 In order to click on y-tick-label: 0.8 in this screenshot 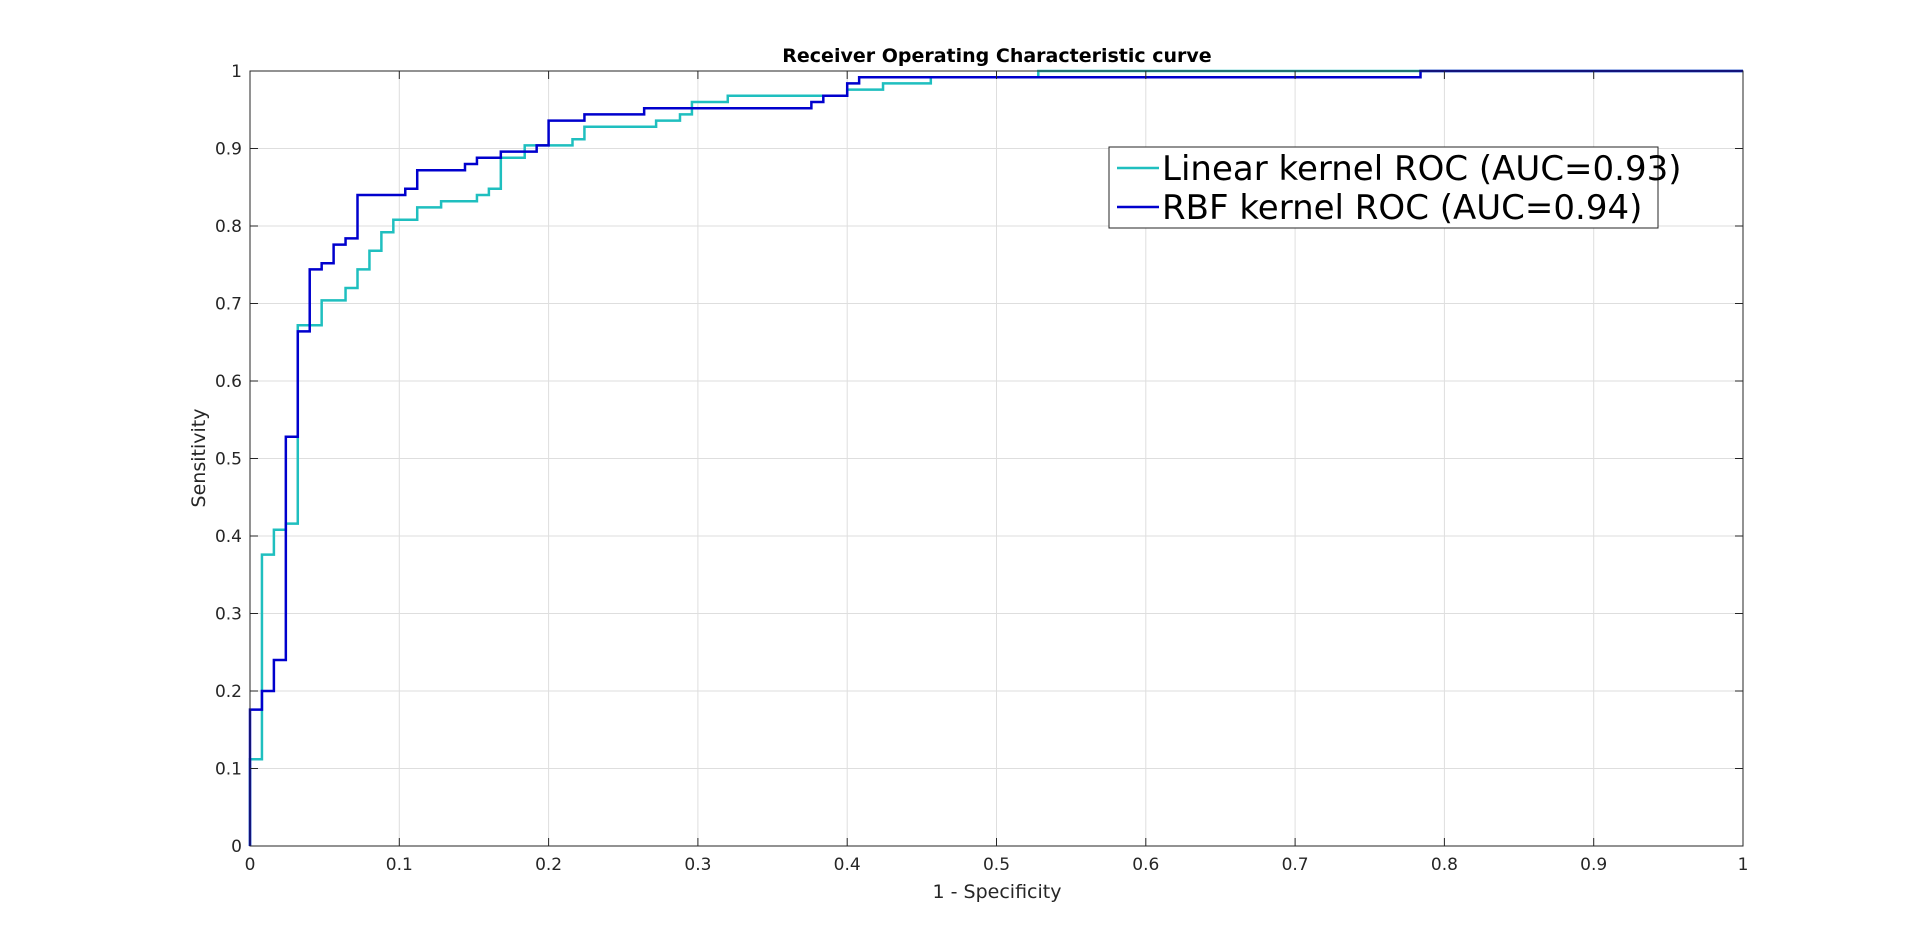, I will do `click(228, 227)`.